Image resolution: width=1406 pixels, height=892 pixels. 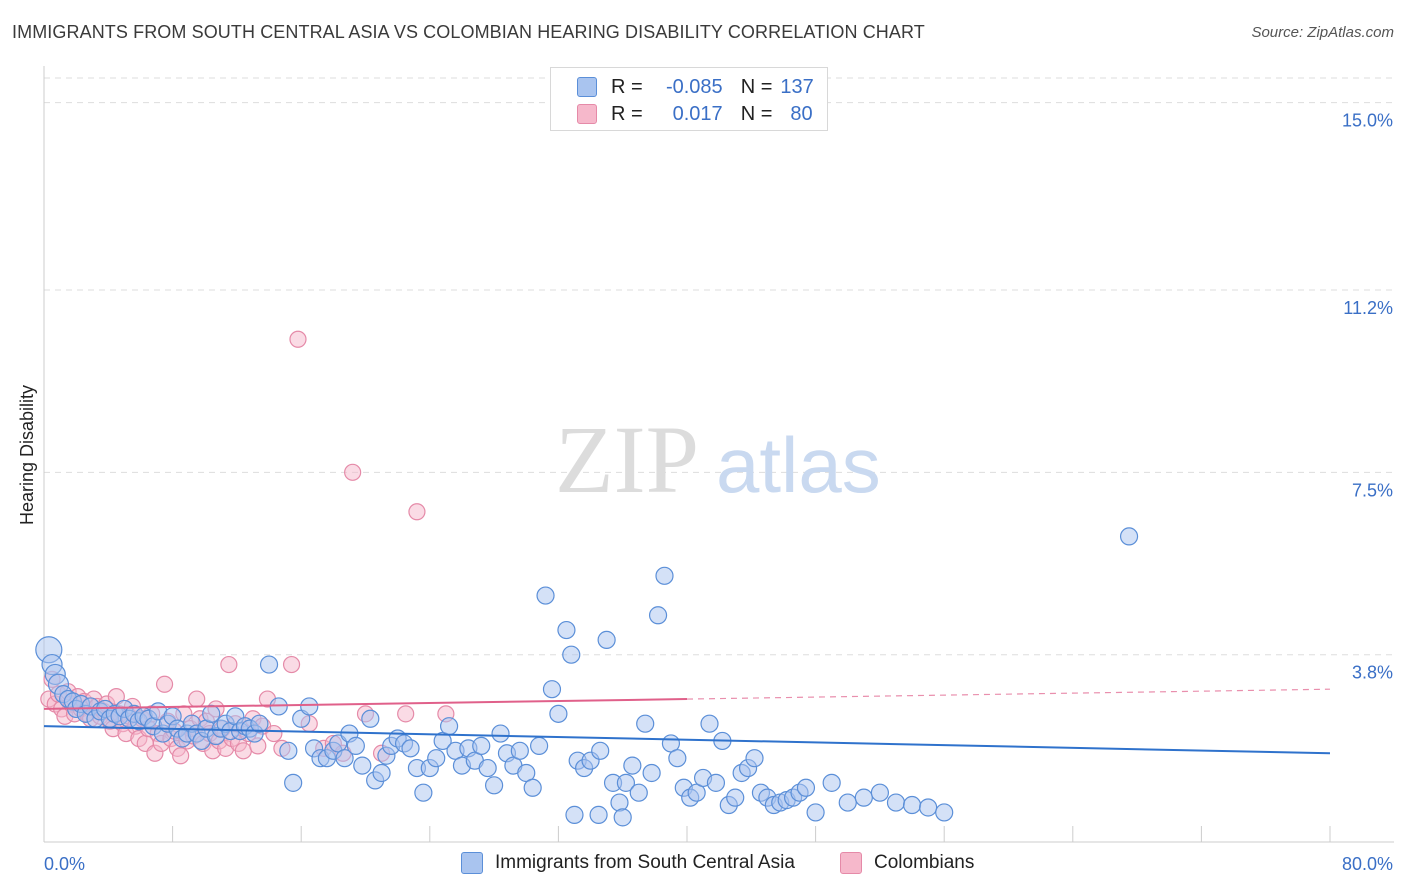 I want to click on colombians-trend-line, so click(x=365, y=704).